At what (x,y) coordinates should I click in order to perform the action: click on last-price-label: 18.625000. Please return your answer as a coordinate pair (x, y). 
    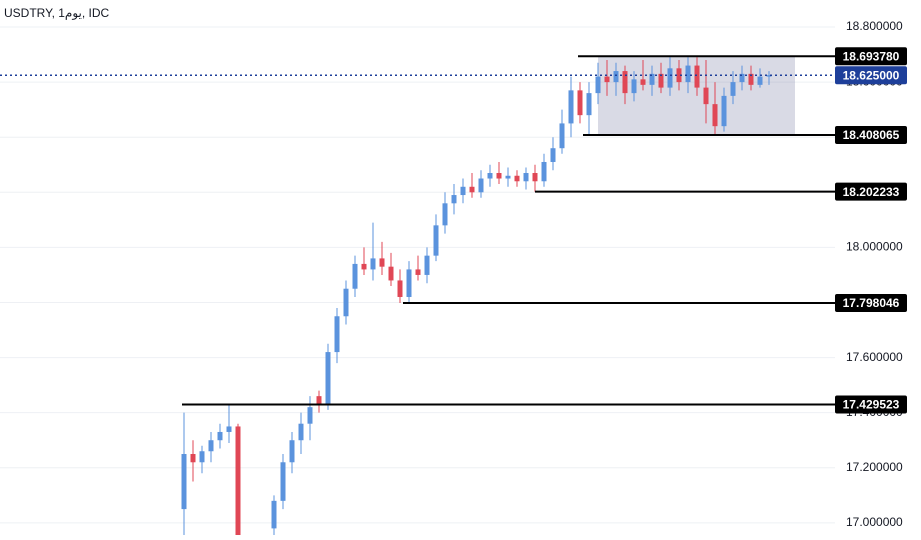
    Looking at the image, I should click on (871, 75).